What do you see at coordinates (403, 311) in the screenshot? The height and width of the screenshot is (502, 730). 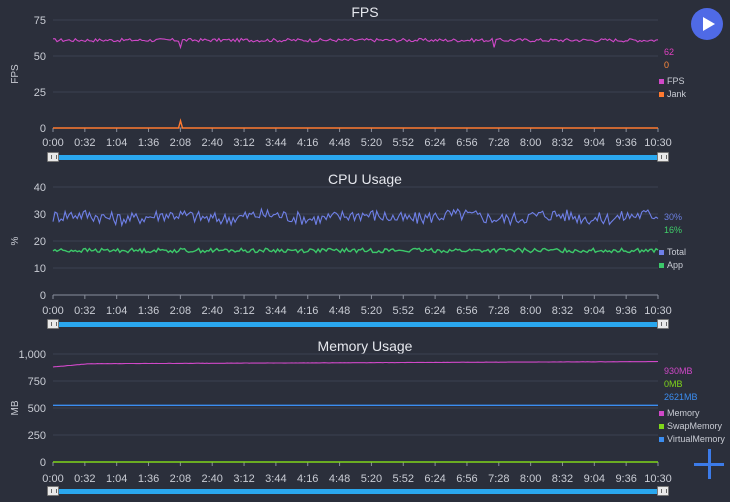 I see `x-tick-label: 5:52` at bounding box center [403, 311].